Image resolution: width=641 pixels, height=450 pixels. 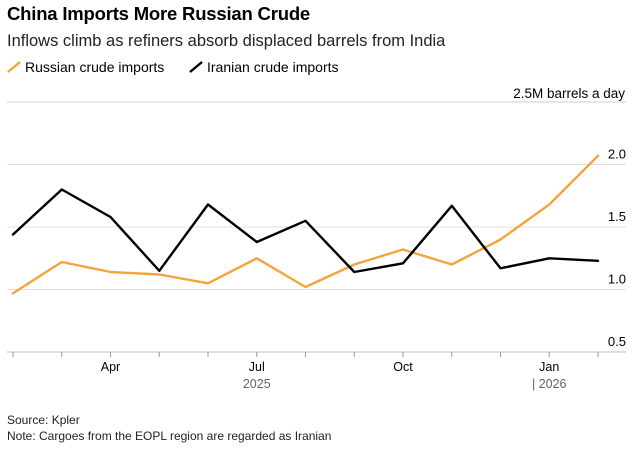 What do you see at coordinates (257, 384) in the screenshot?
I see `x-year-label: 2025` at bounding box center [257, 384].